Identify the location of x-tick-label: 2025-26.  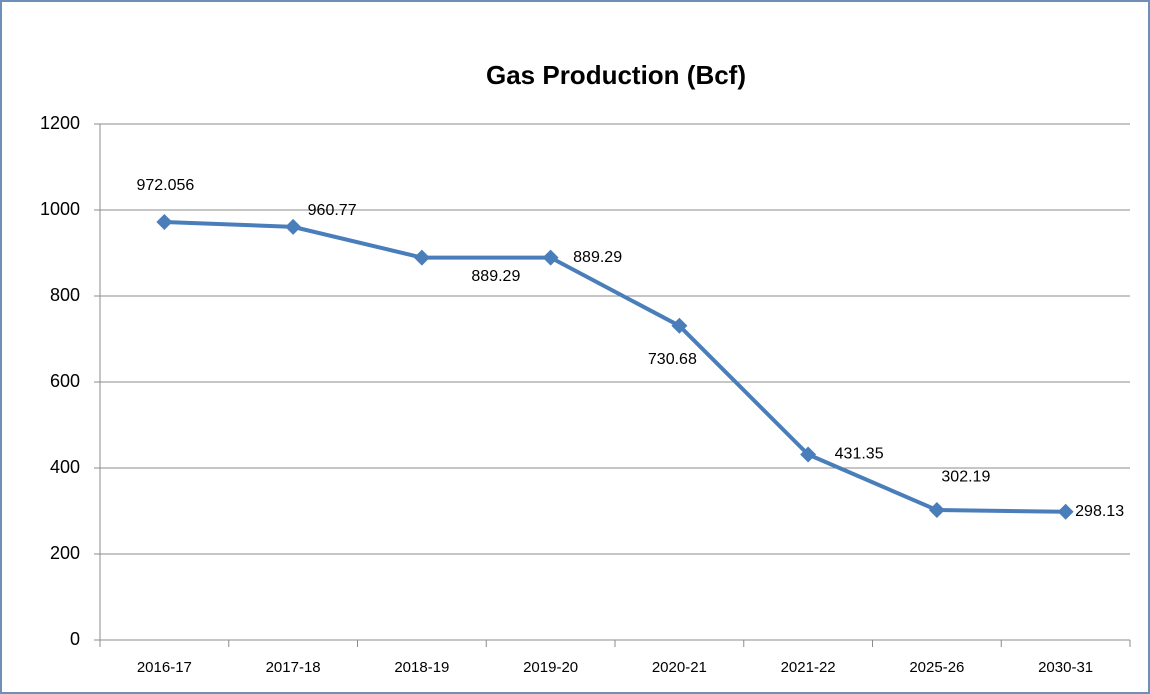
(936, 667).